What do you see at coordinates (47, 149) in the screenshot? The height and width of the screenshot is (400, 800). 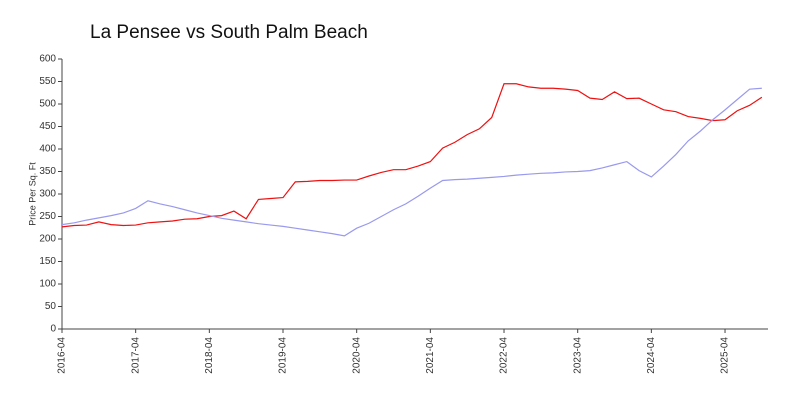 I see `y-tick-label: 400` at bounding box center [47, 149].